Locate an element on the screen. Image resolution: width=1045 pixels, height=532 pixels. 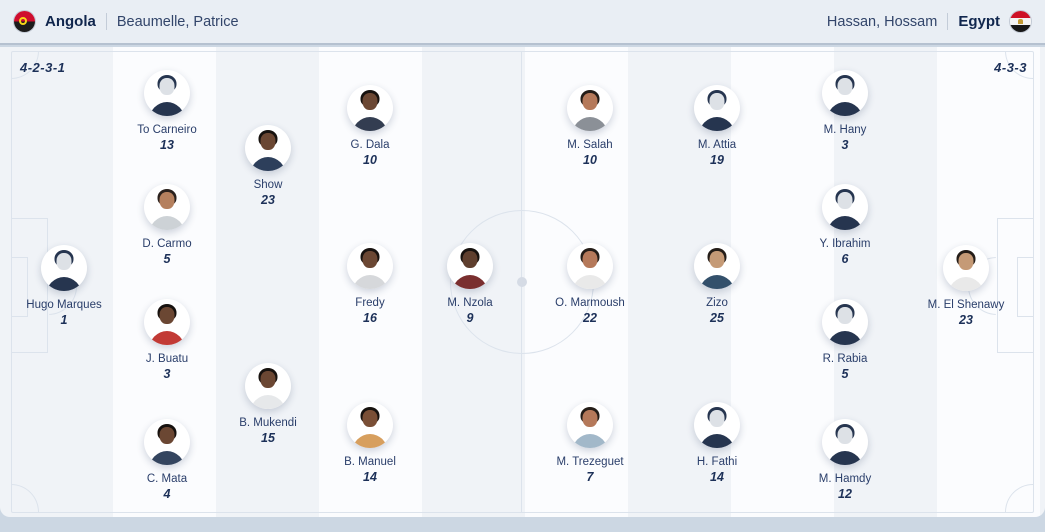
player-number: 3 is located at coordinates (845, 145).